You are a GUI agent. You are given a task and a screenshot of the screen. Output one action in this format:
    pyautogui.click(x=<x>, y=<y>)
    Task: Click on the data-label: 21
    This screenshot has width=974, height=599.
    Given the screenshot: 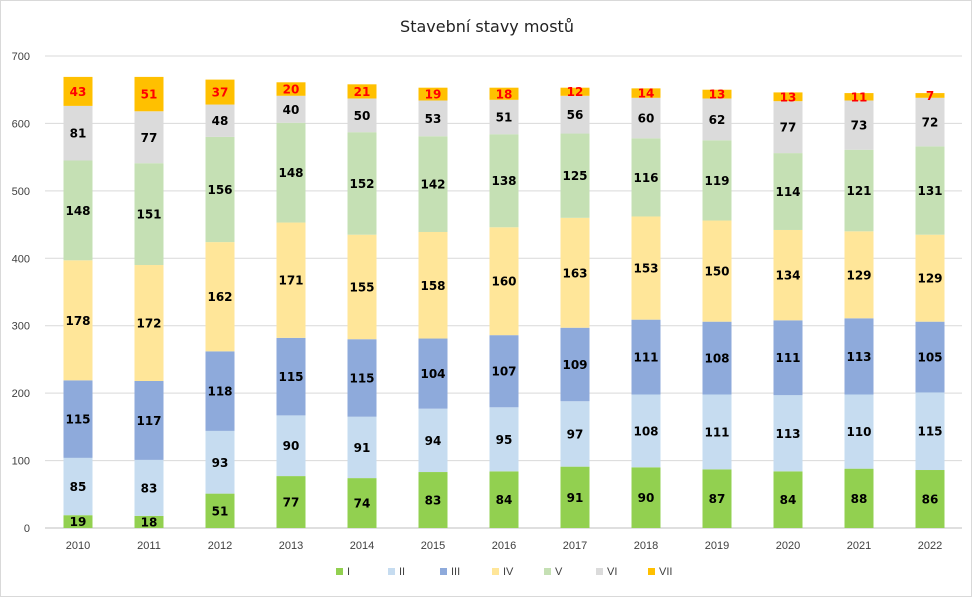 What is the action you would take?
    pyautogui.click(x=362, y=92)
    